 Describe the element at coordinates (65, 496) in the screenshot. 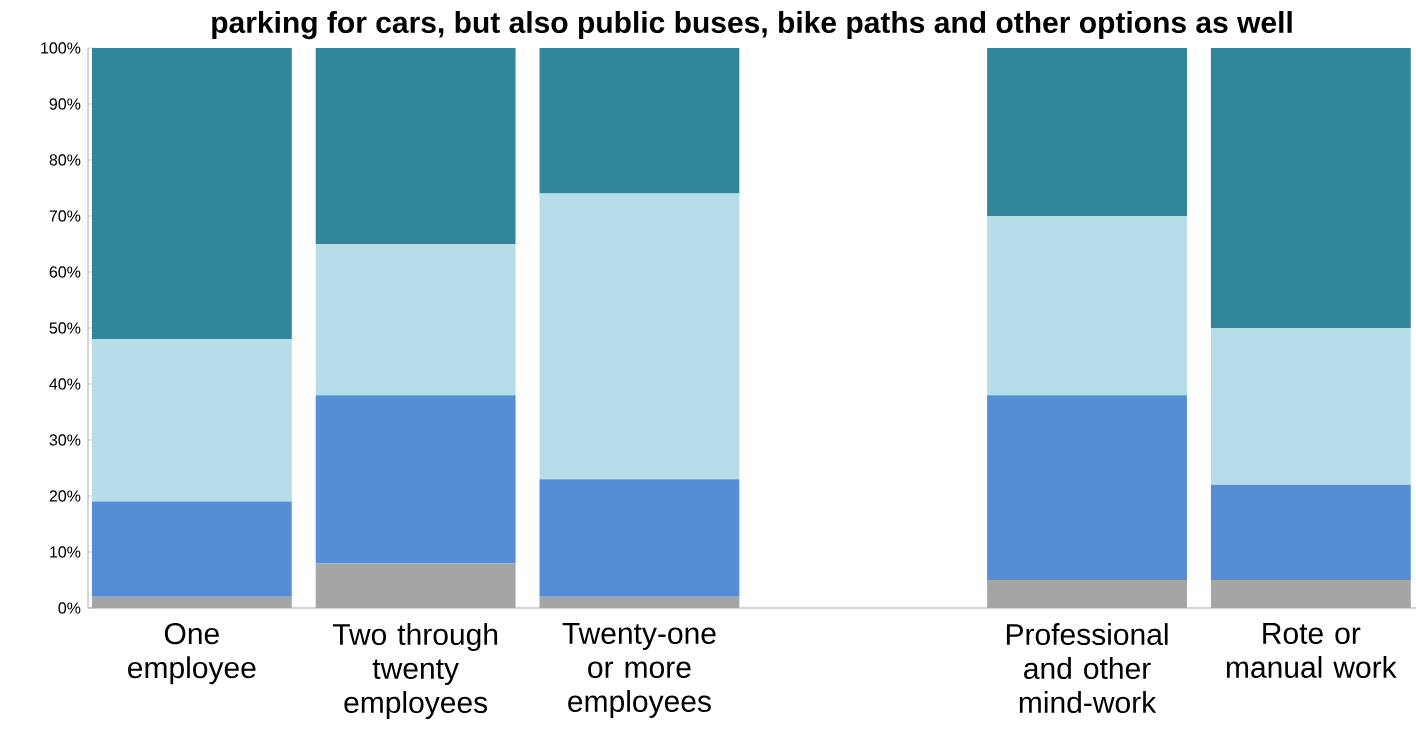

I see `y-tick-label: 20%` at that location.